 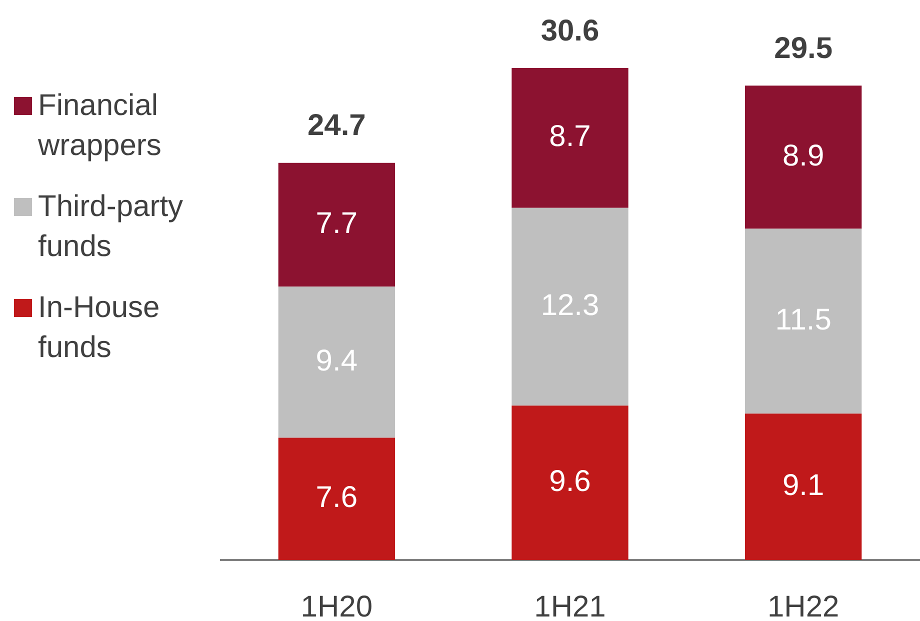 I want to click on data-label: 8.7, so click(x=570, y=137).